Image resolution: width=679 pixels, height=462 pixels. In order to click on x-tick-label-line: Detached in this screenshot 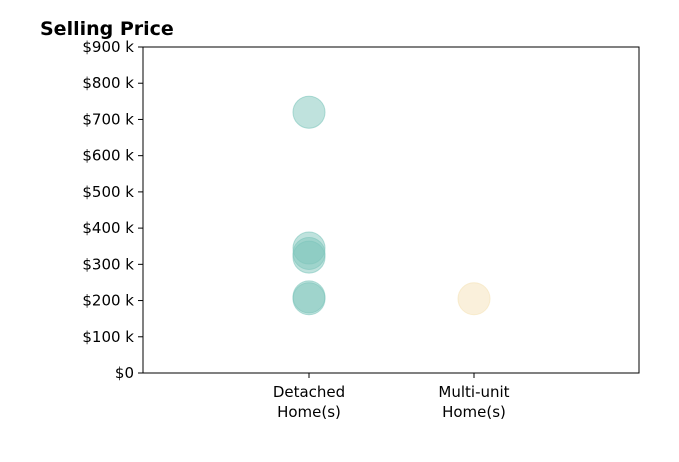, I will do `click(309, 392)`.